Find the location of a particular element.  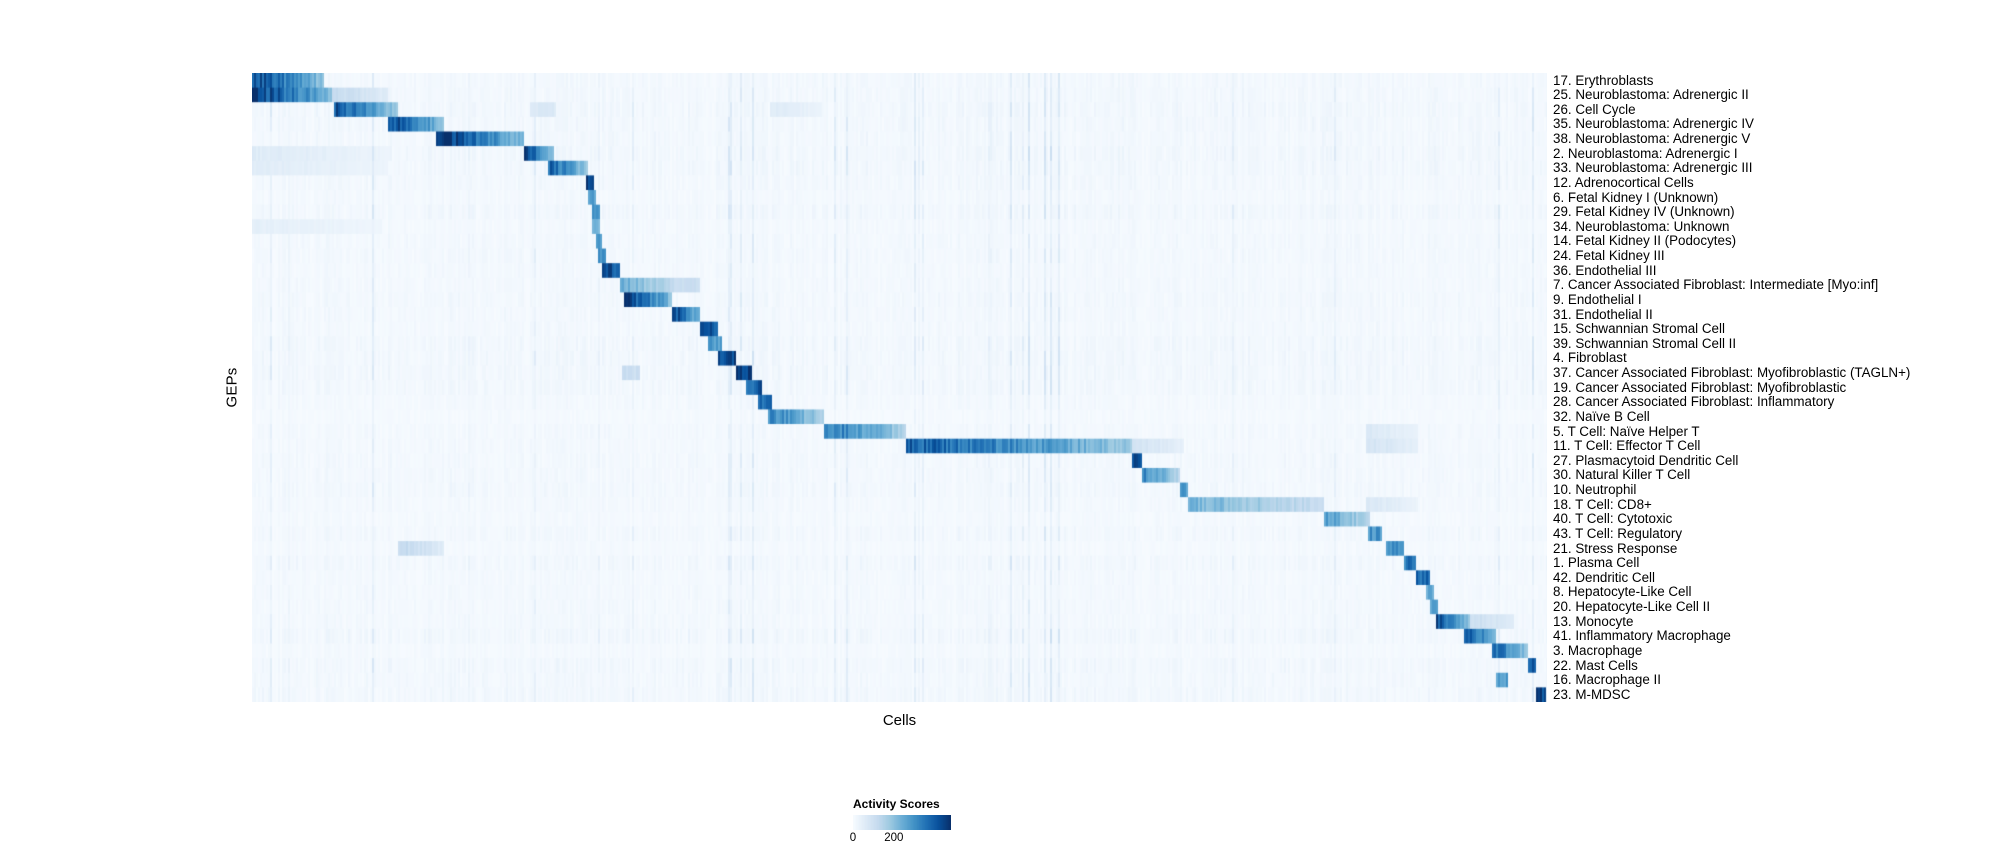

row-label: 14. Fetal Kidney II (Podocytes) is located at coordinates (1645, 241).